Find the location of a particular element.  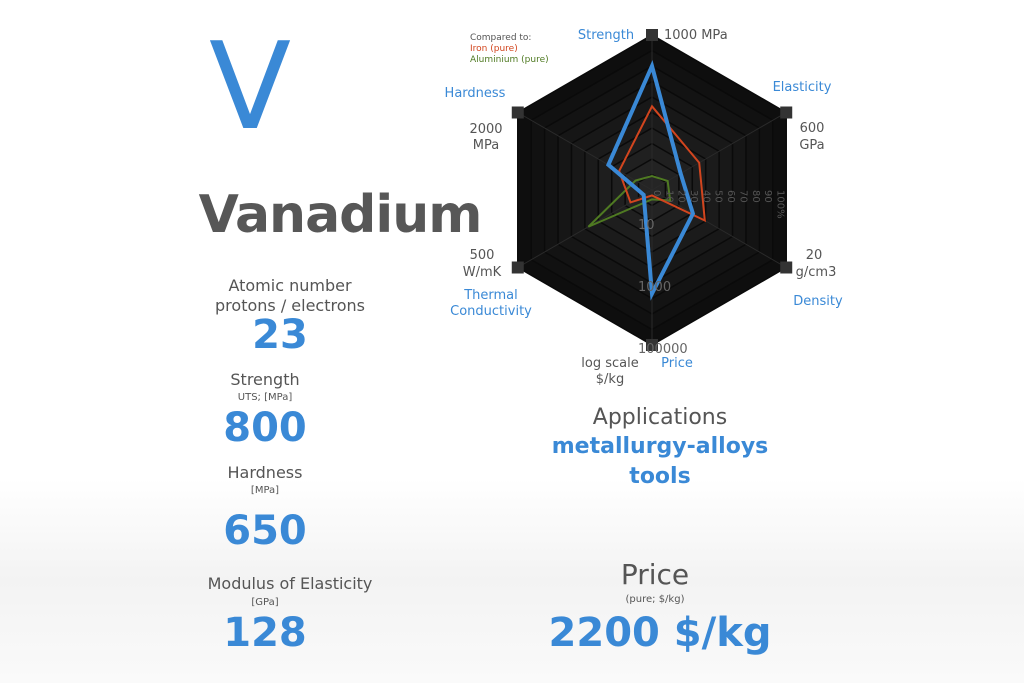

axis-label-price: Price is located at coordinates (677, 363).